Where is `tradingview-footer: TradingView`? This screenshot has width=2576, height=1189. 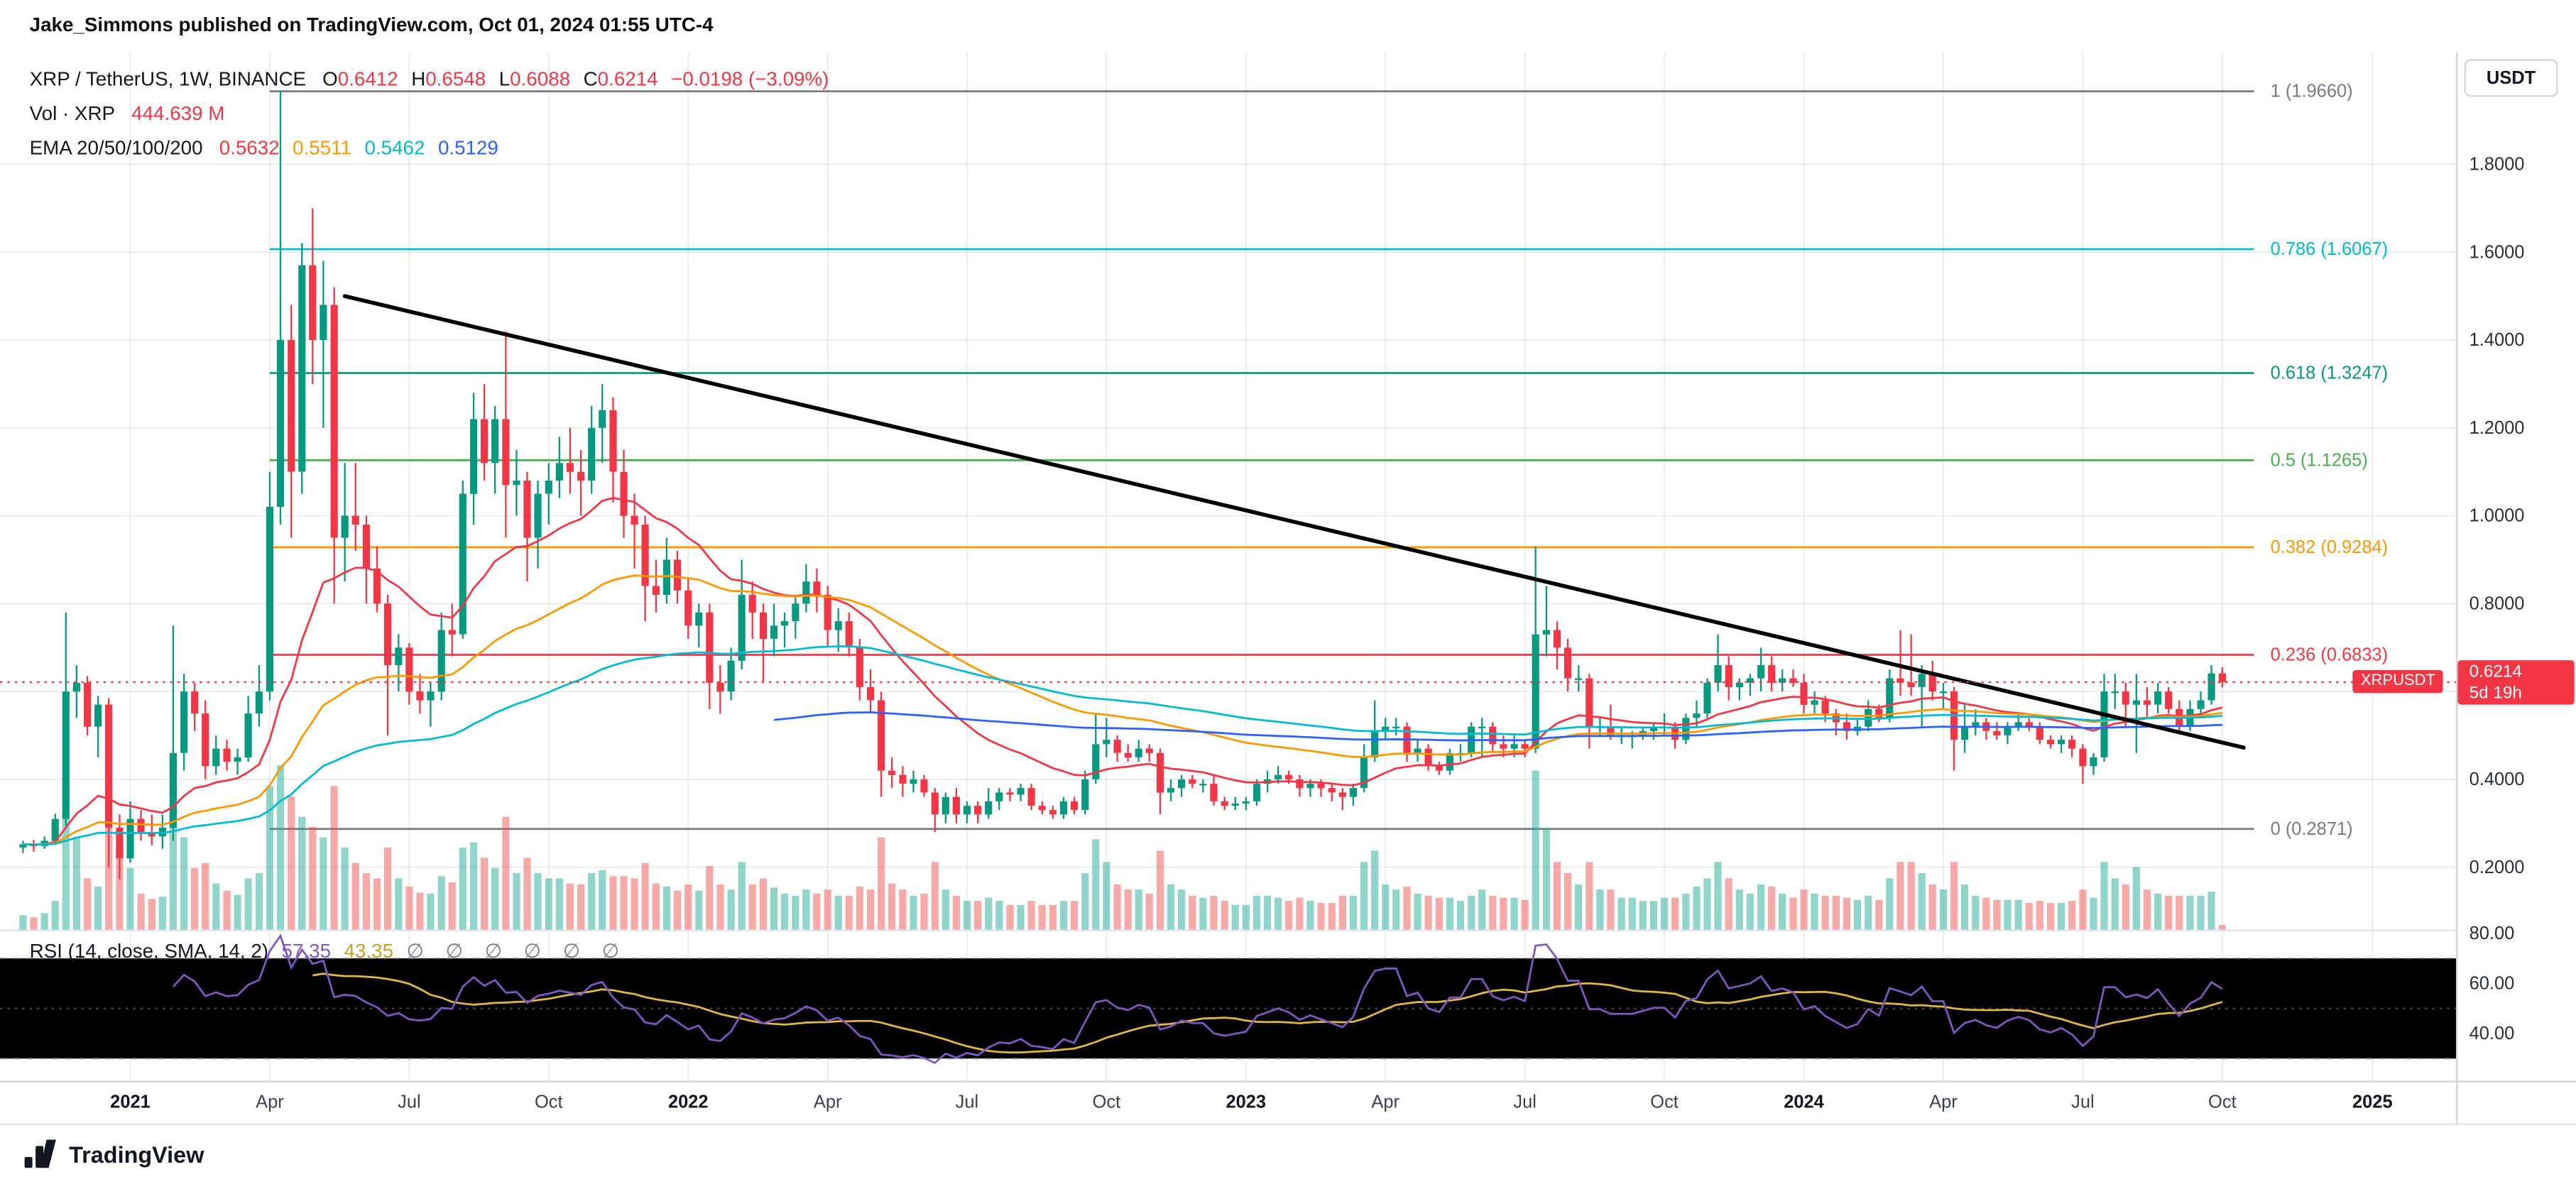
tradingview-footer: TradingView is located at coordinates (113, 1153).